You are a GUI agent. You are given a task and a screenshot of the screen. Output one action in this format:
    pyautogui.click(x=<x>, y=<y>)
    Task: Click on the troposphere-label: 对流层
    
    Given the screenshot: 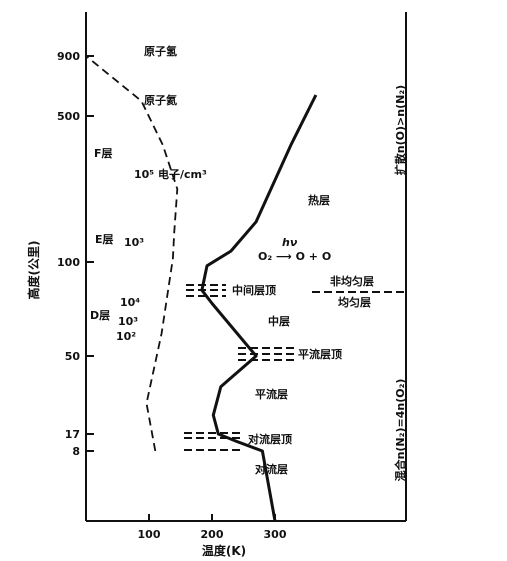 What is the action you would take?
    pyautogui.click(x=271, y=469)
    